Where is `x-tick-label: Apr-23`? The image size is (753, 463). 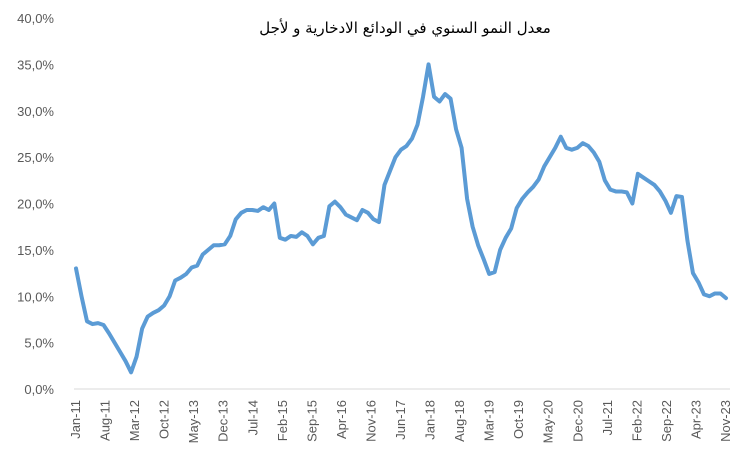
x-tick-label: Apr-23 is located at coordinates (695, 419).